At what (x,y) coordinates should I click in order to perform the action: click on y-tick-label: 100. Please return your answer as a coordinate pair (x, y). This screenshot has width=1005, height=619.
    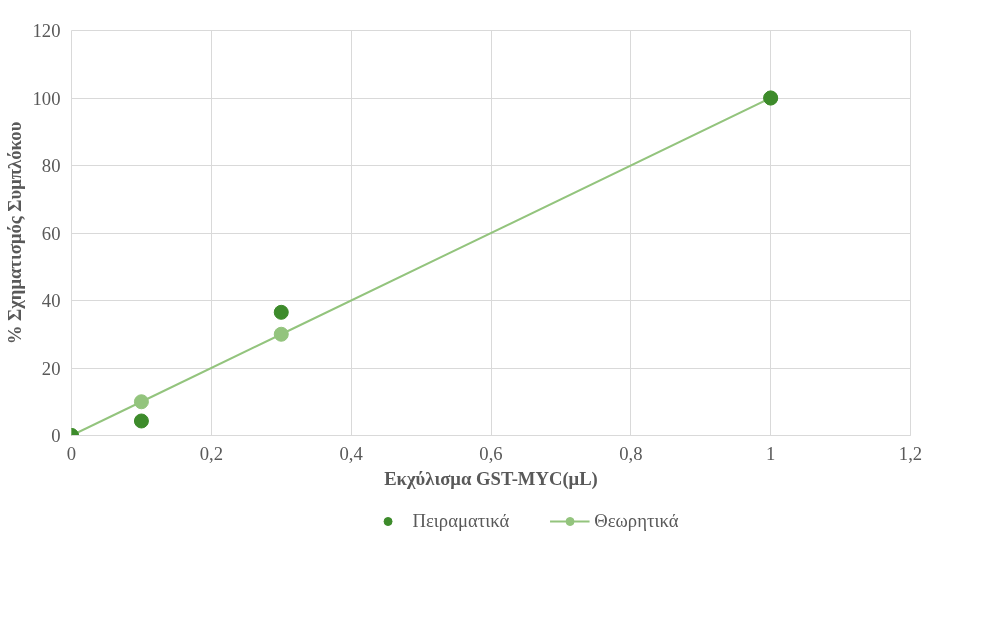
    Looking at the image, I should click on (46, 98).